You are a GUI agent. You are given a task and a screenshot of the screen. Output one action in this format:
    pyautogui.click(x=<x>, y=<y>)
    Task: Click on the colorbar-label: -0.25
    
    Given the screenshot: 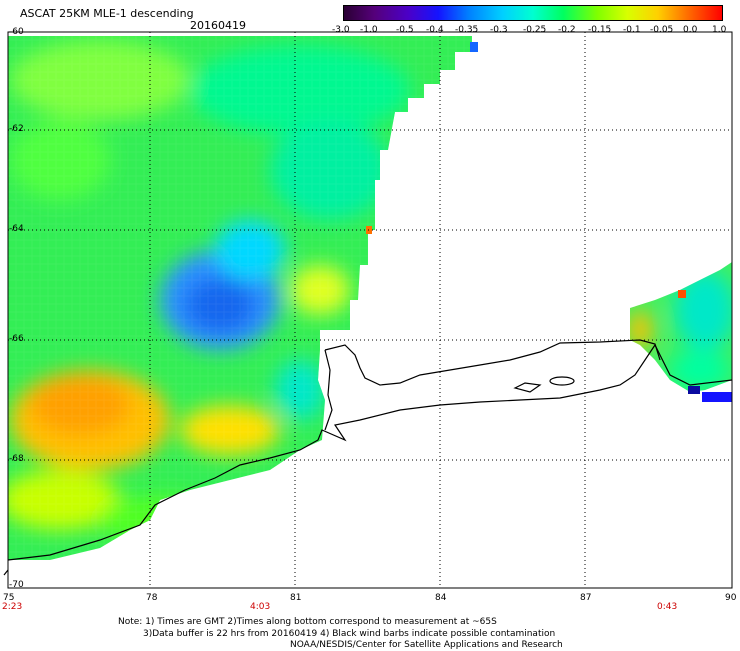 What is the action you would take?
    pyautogui.click(x=535, y=30)
    